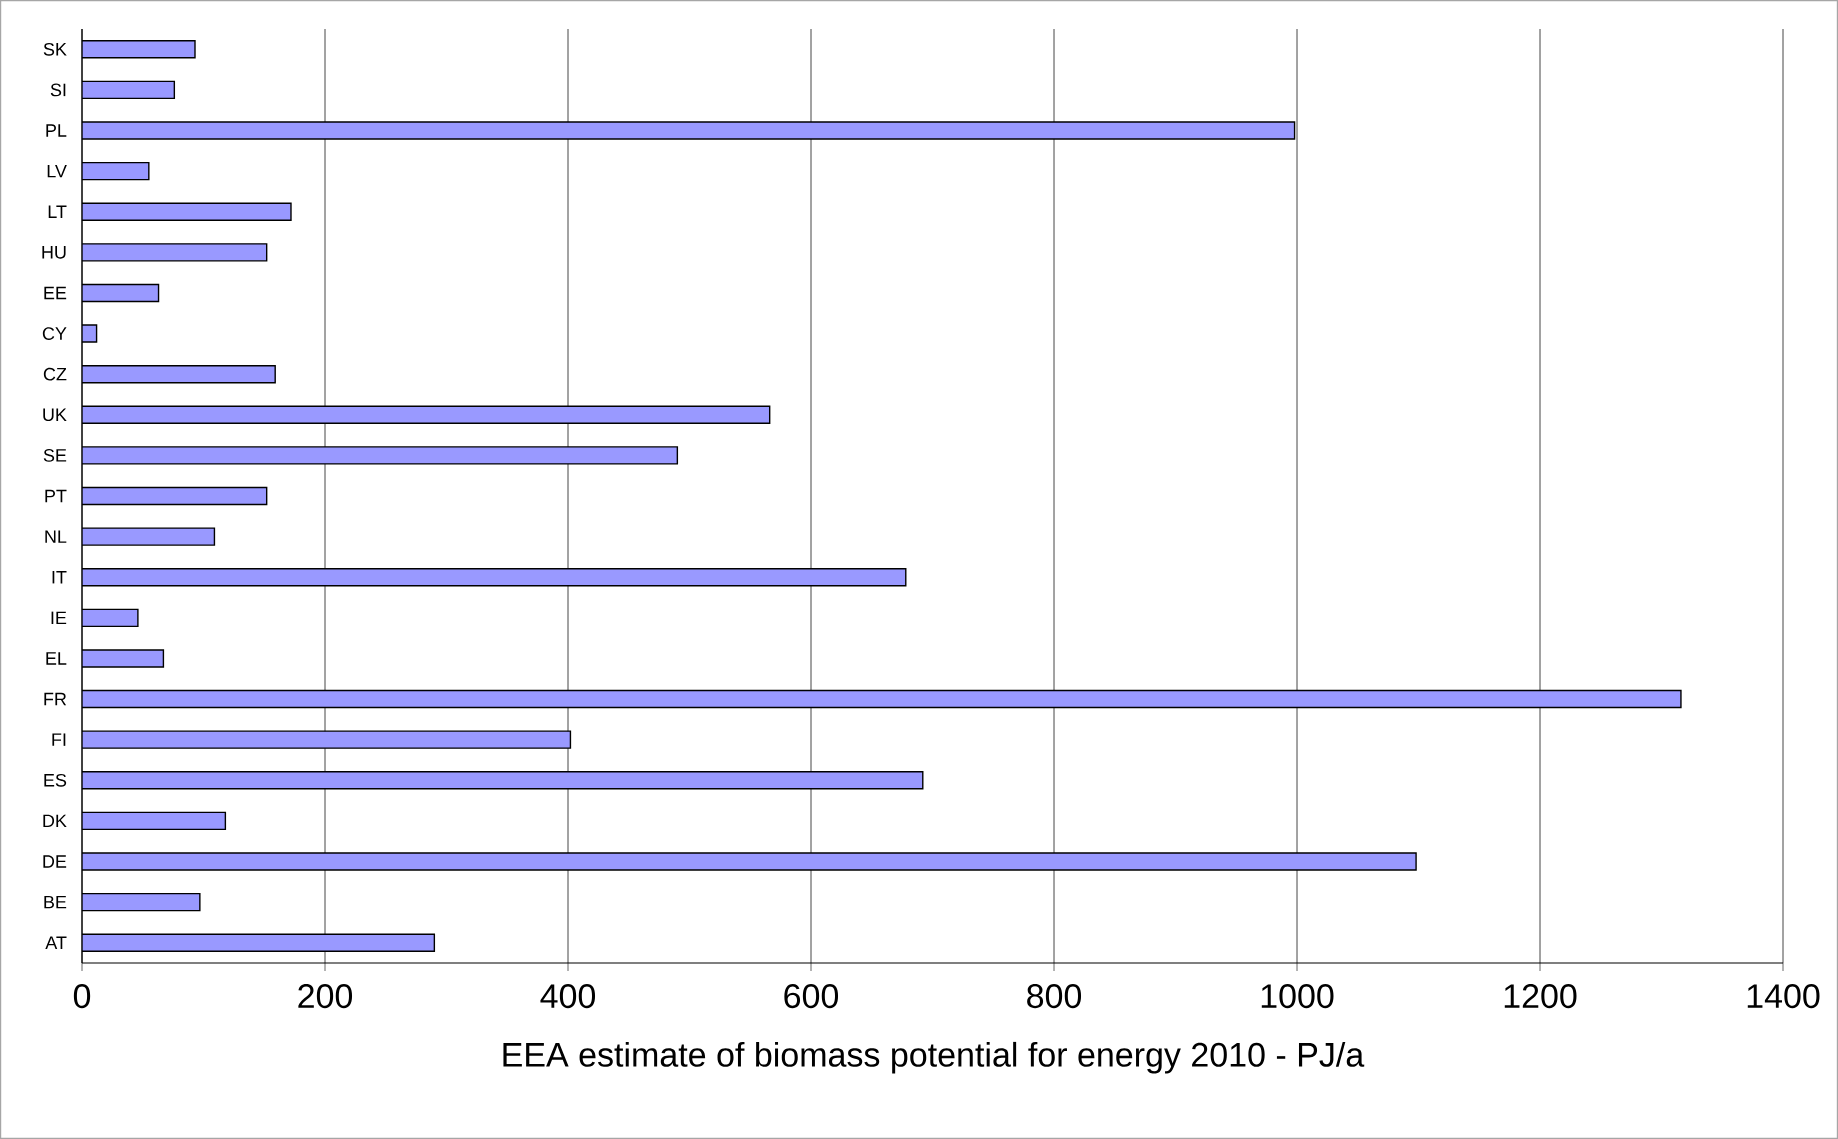 This screenshot has width=1838, height=1139. Describe the element at coordinates (56, 536) in the screenshot. I see `y-tick-label: NL` at that location.